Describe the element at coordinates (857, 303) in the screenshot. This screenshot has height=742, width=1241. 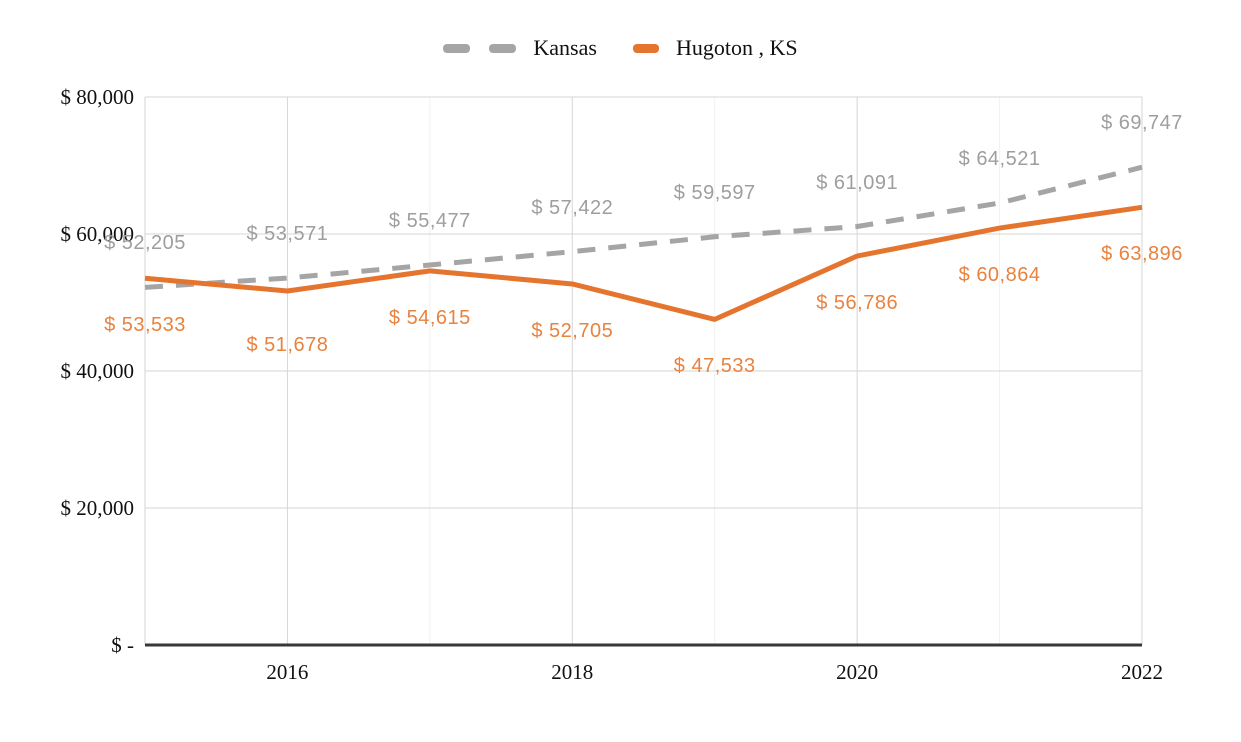
I see `data-label-hugoton: $ 56,786` at that location.